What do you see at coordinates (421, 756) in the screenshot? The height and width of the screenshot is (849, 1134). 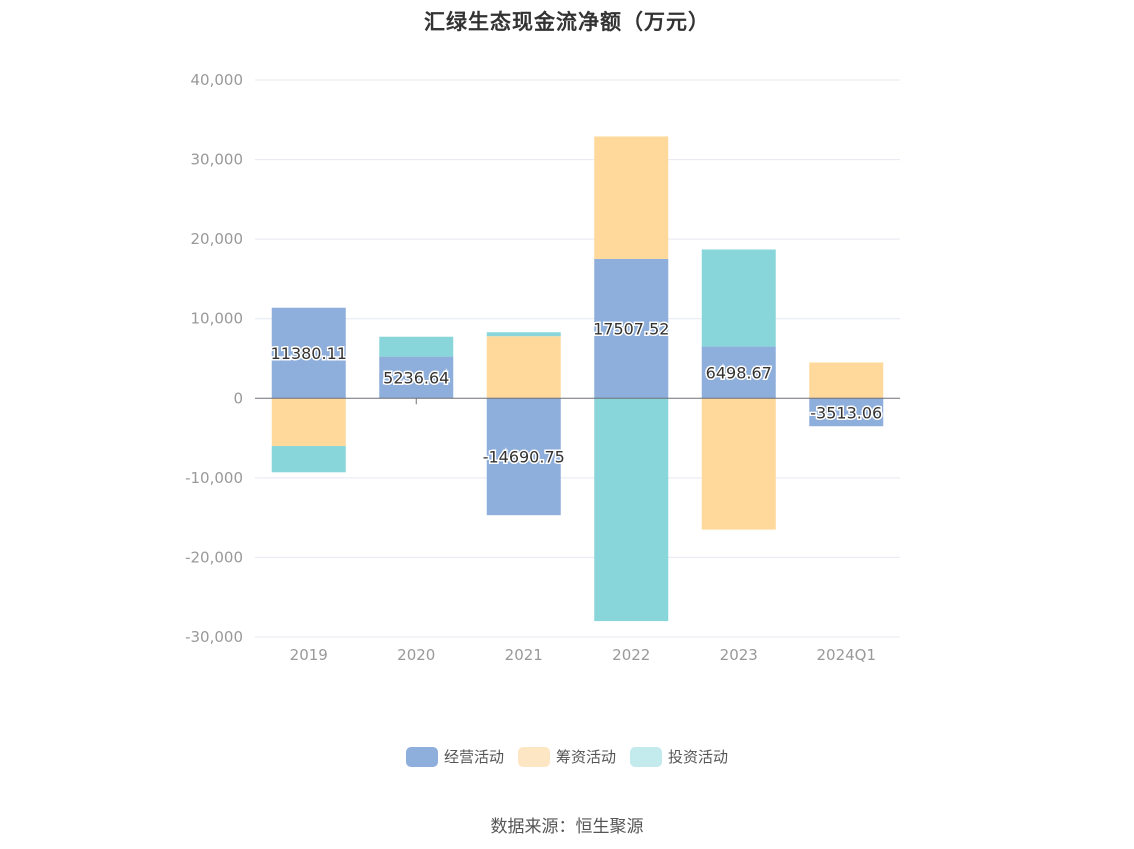 I see `legend-swatch-operating` at bounding box center [421, 756].